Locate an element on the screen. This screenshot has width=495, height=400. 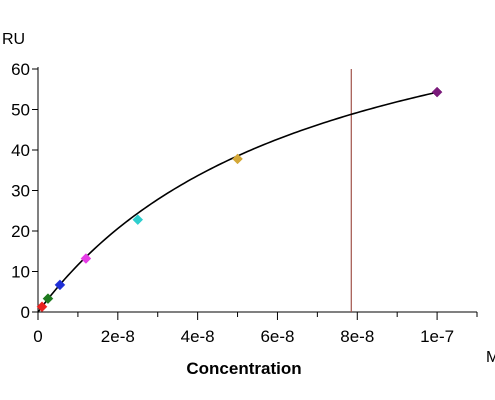
x-tick-label: 8e-8 is located at coordinates (357, 336).